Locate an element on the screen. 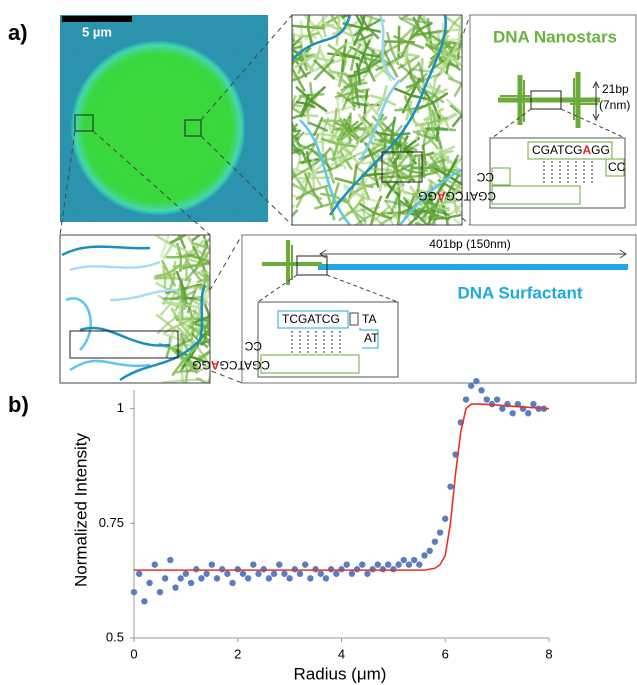 The height and width of the screenshot is (685, 637). x-tick-label: 8 is located at coordinates (548, 653).